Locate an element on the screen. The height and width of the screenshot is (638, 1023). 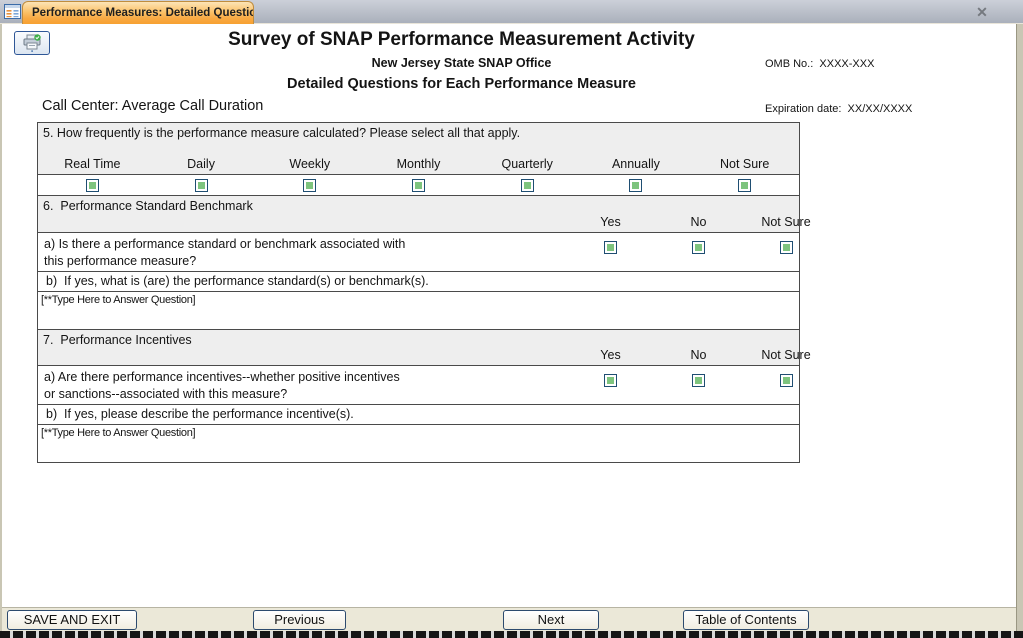
omb-number: OMB No.: XXXX-XXX is located at coordinates (820, 64).